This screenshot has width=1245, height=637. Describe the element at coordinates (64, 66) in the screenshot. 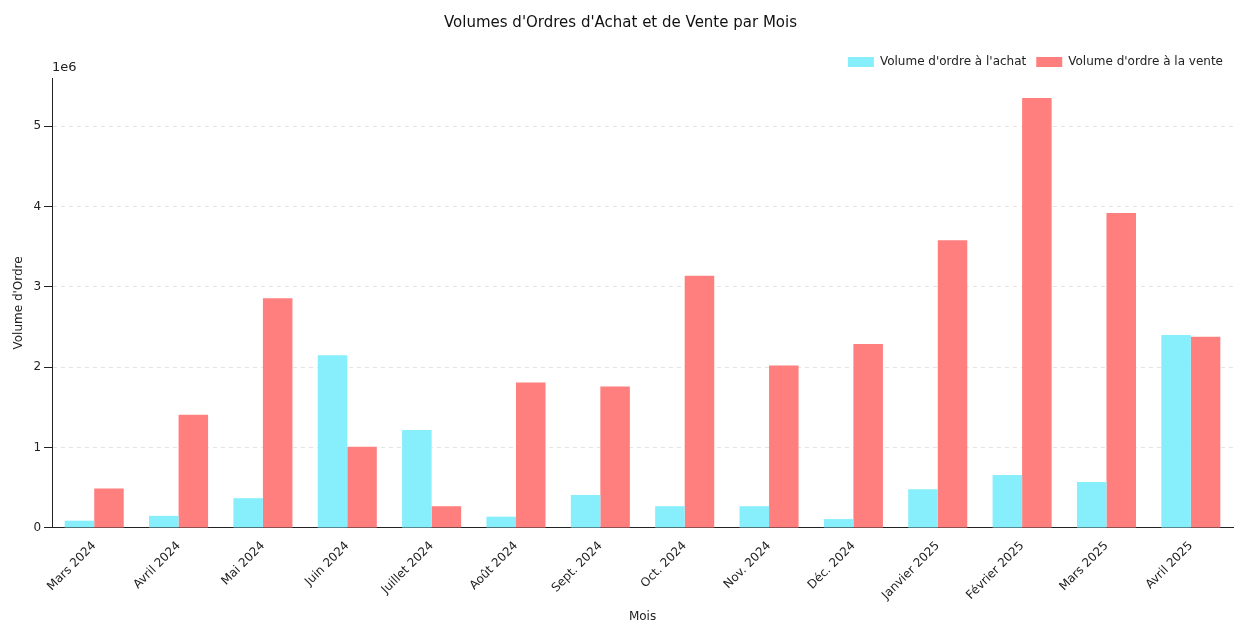

I see `text: 1e6` at that location.